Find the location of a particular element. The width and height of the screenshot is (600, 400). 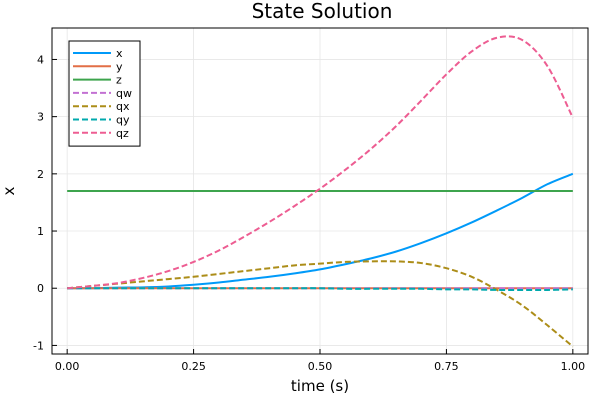

x-tick-label: 0.75 is located at coordinates (446, 366).